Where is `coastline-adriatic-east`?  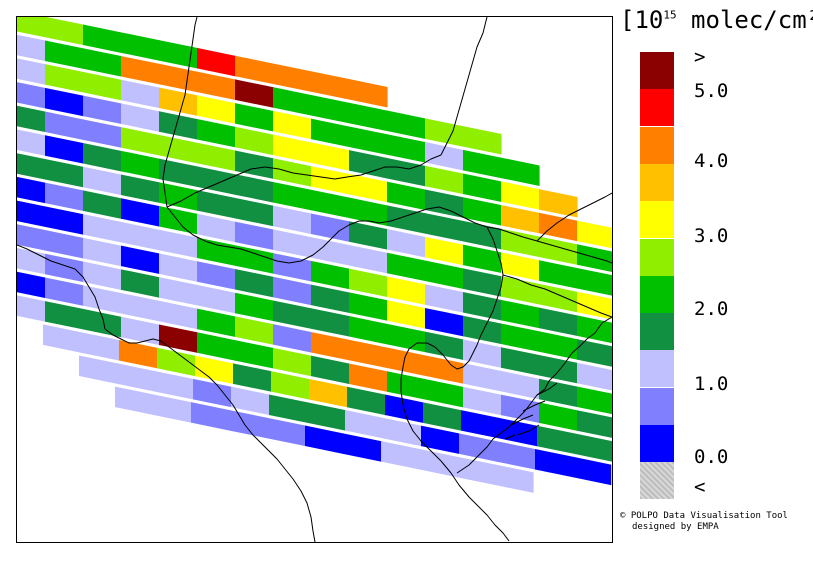 coastline-adriatic-east is located at coordinates (534, 395).